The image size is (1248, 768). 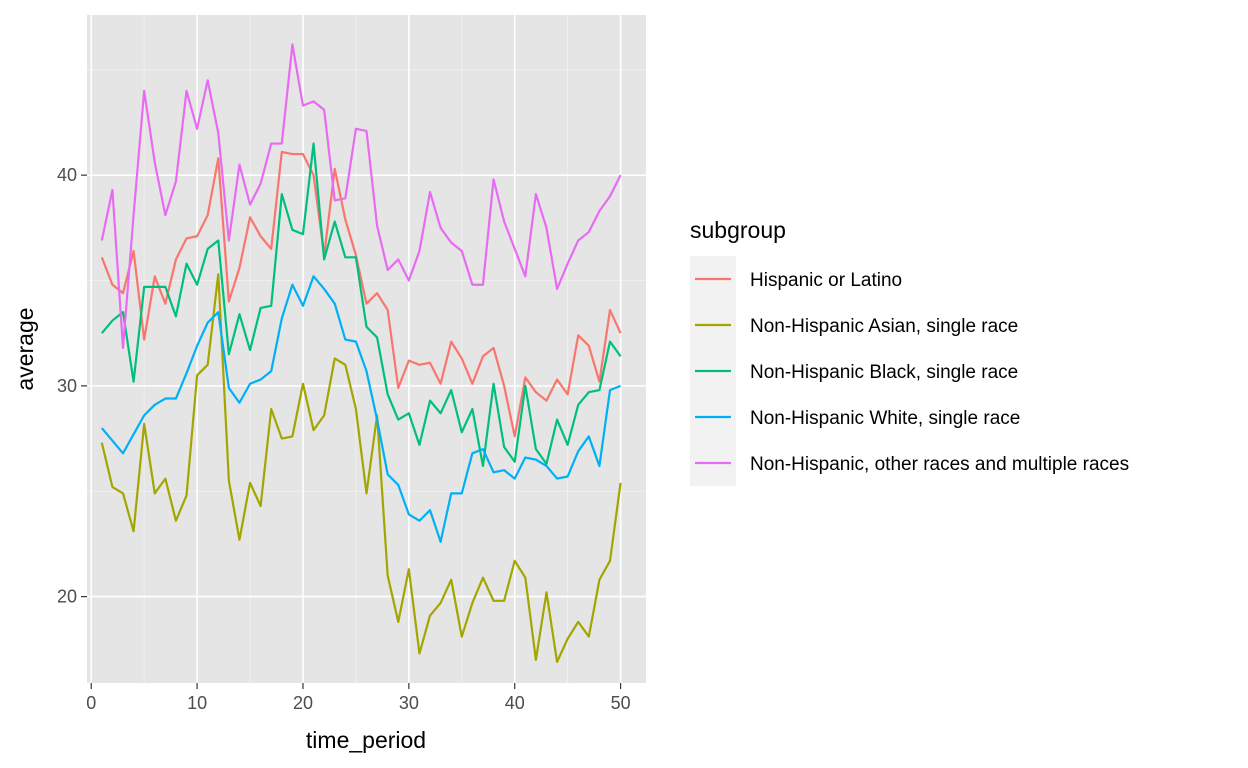 What do you see at coordinates (826, 280) in the screenshot?
I see `legend-label: Hispanic or Latino` at bounding box center [826, 280].